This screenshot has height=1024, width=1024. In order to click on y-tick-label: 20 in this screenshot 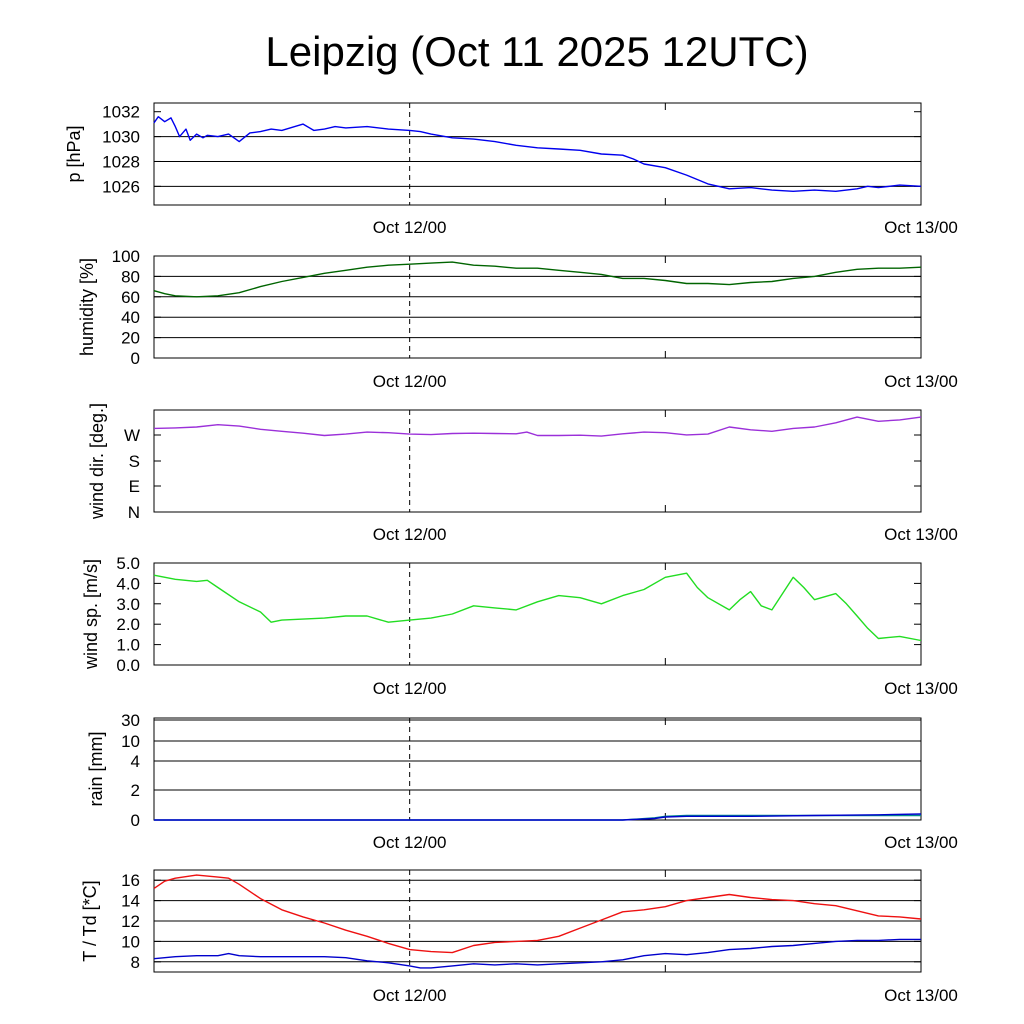, I will do `click(130, 338)`.